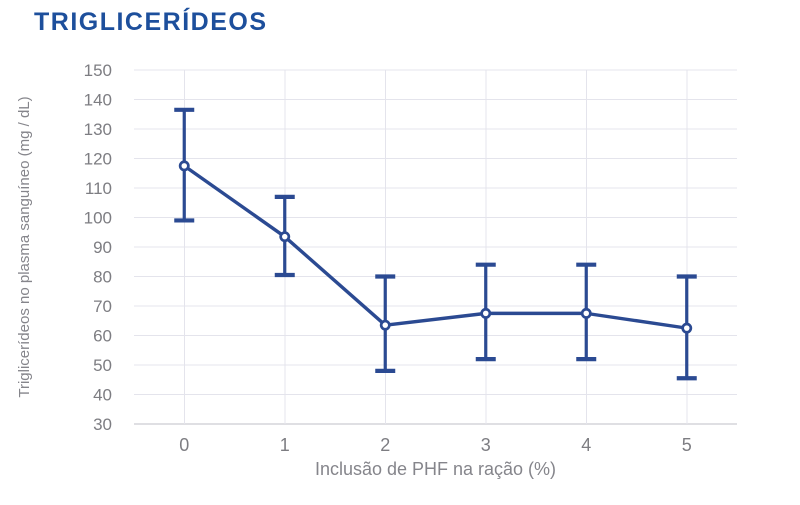 The image size is (800, 505). Describe the element at coordinates (102, 424) in the screenshot. I see `y-tick-label: 30` at that location.